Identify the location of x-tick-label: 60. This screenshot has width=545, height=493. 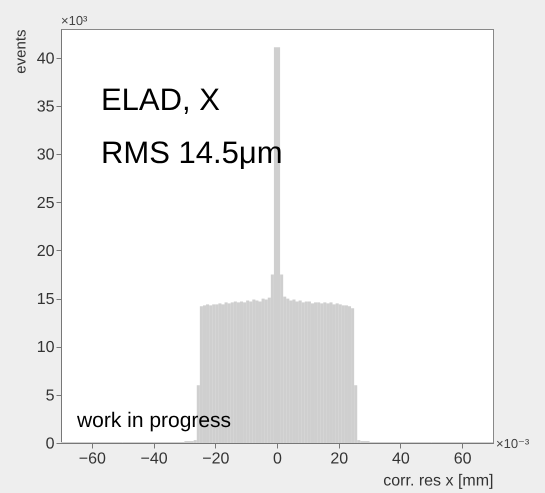
(463, 459).